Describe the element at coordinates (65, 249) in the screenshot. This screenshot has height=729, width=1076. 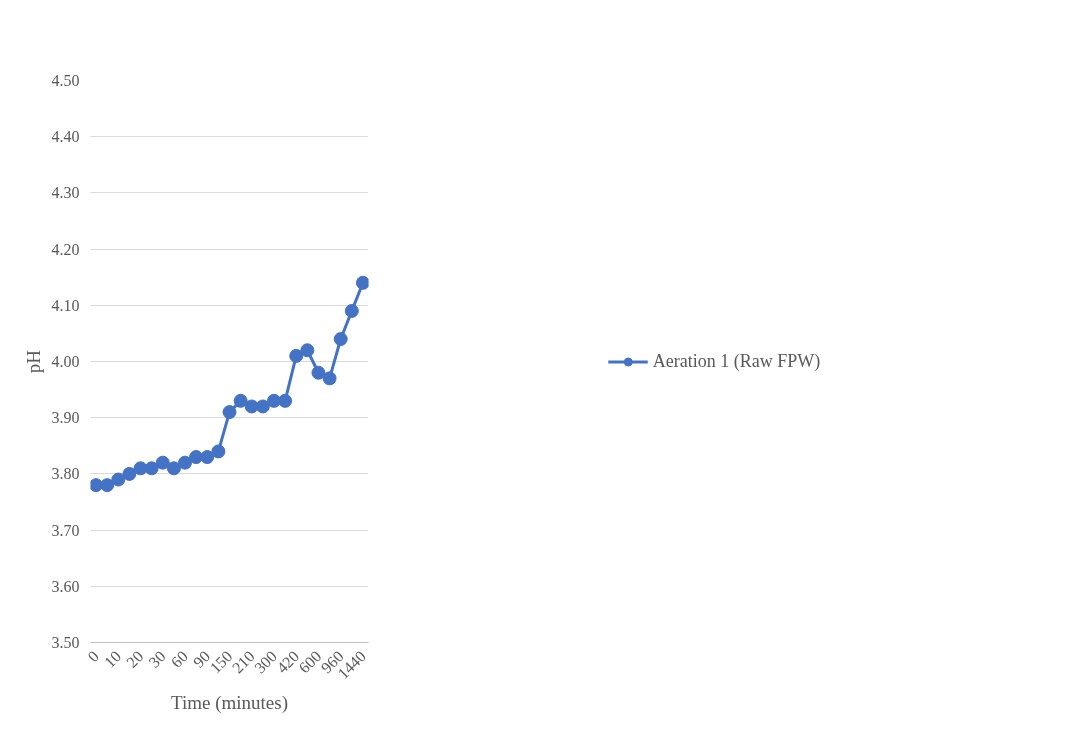
I see `y-tick-label: 4.20` at that location.